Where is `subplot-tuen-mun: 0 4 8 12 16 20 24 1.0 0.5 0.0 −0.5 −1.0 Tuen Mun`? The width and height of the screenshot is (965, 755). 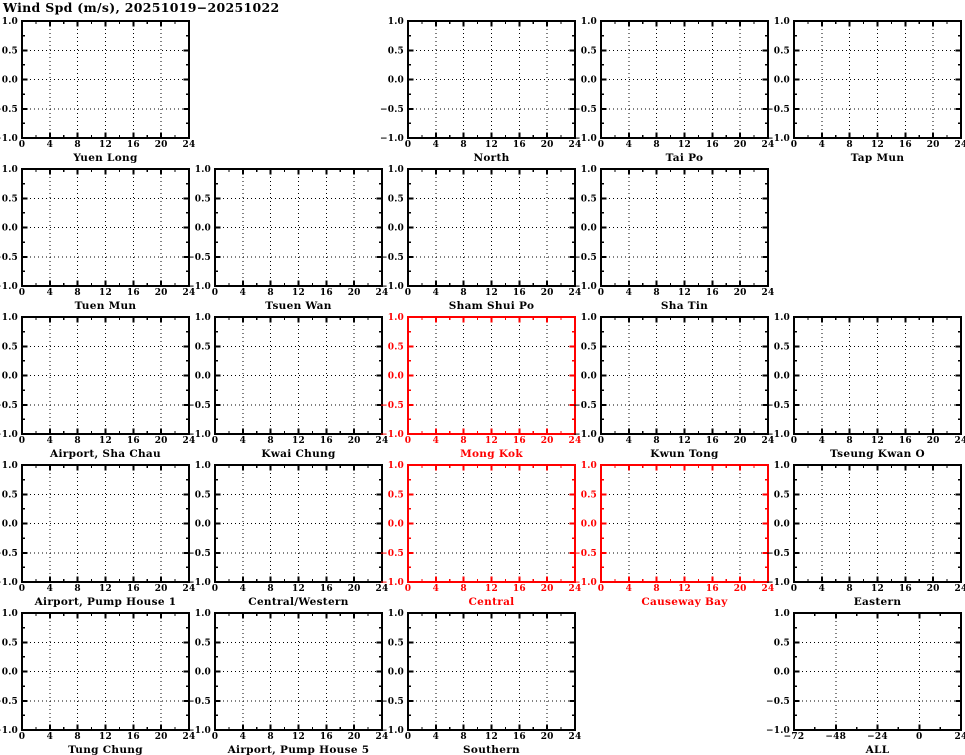
subplot-tuen-mun: 0 4 8 12 16 20 24 1.0 0.5 0.0 −0.5 −1.0 Tuen Mun is located at coordinates (98, 238).